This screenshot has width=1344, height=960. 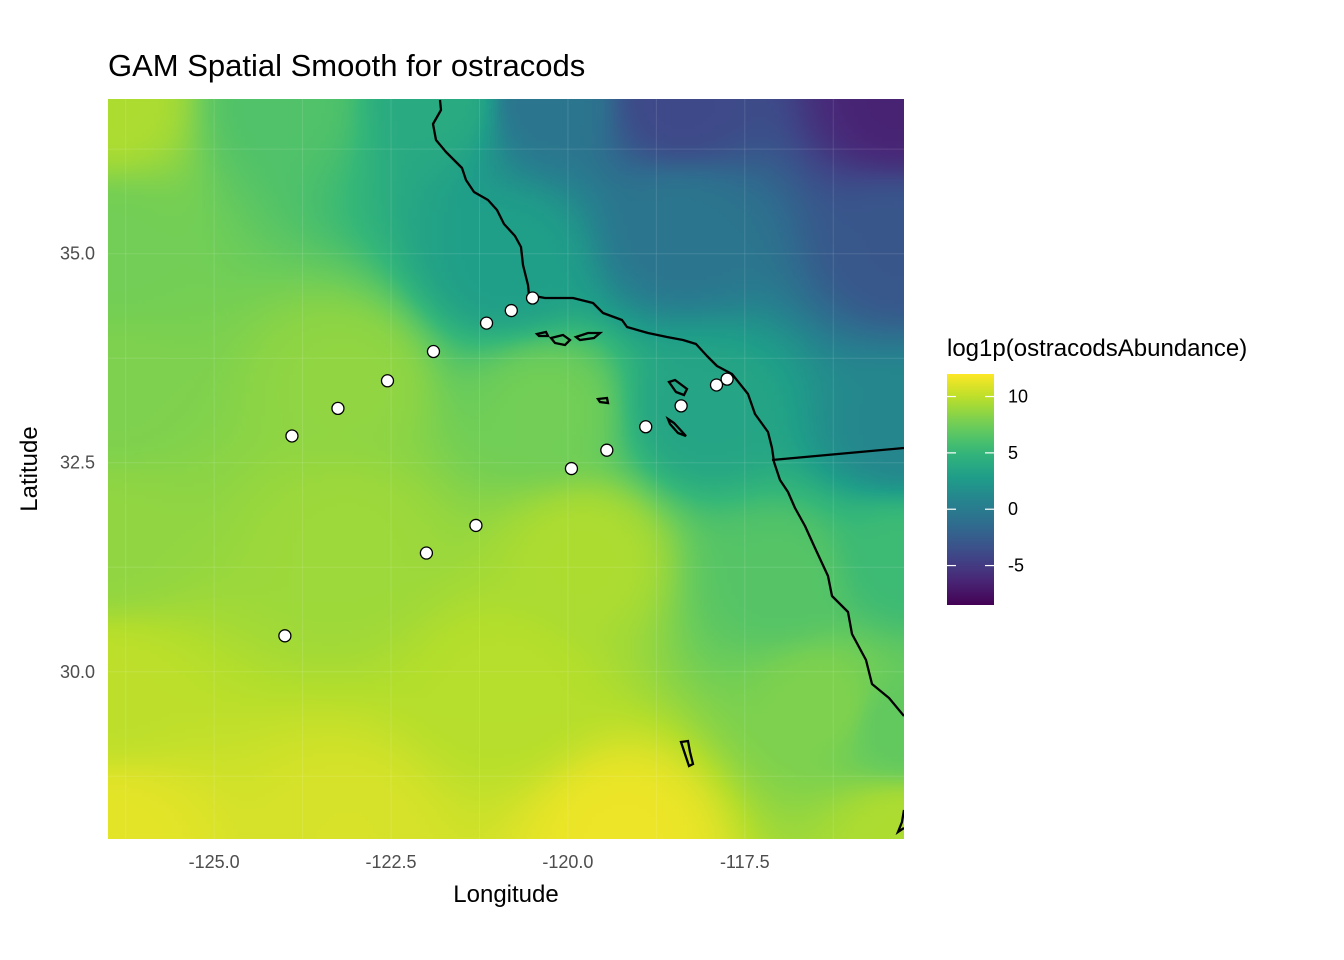 What do you see at coordinates (1018, 397) in the screenshot?
I see `legend-tick-label: 10` at bounding box center [1018, 397].